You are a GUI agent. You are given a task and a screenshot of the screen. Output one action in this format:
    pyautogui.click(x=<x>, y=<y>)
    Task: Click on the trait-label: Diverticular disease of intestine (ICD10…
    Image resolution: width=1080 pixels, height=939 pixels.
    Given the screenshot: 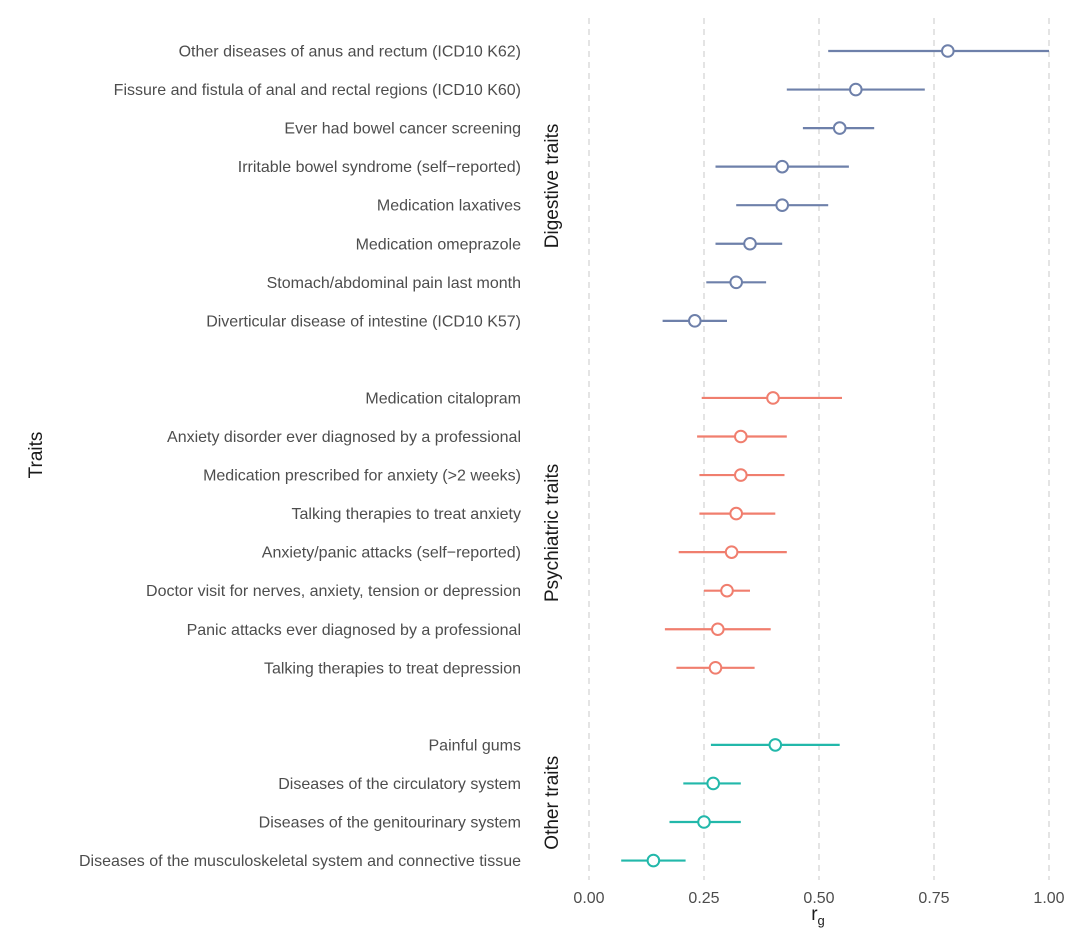 What is the action you would take?
    pyautogui.click(x=363, y=321)
    